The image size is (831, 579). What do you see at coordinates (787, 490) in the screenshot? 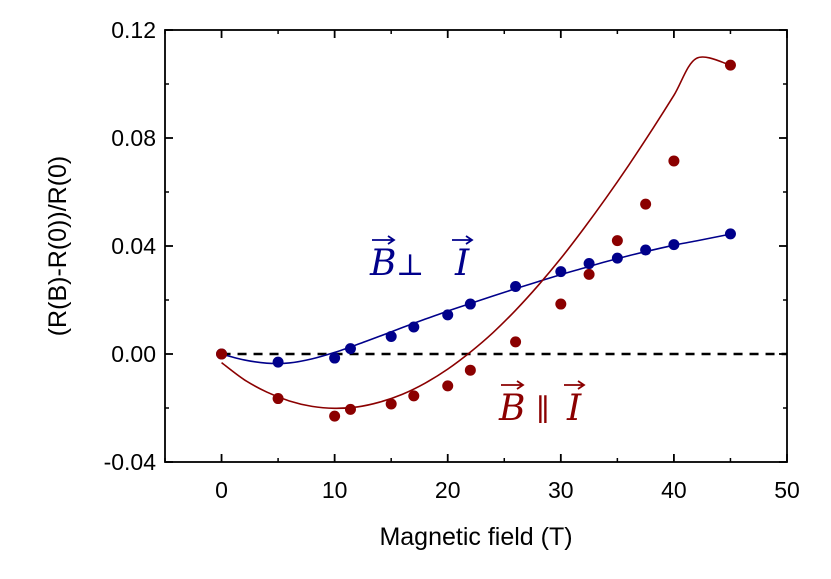
I see `x-tick-label: 50` at bounding box center [787, 490].